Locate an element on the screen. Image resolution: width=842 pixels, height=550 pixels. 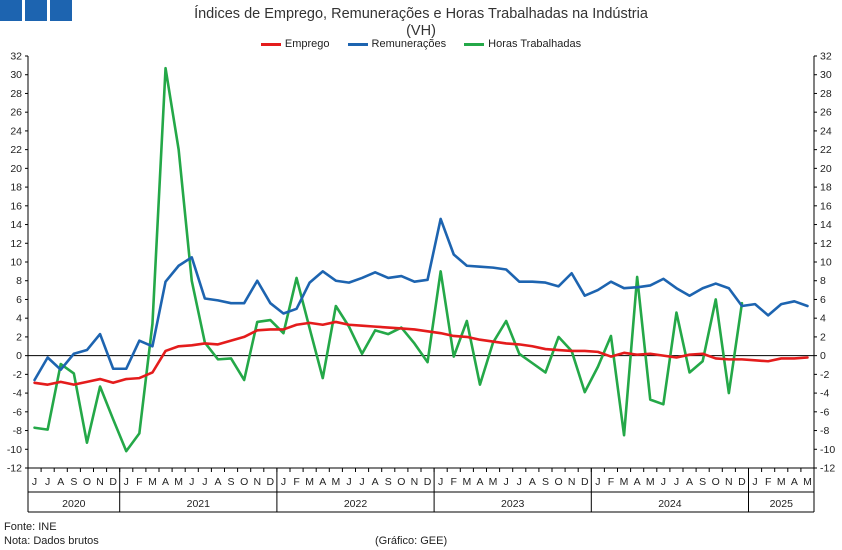
y-tick-label-right: -4 is located at coordinates (824, 394).